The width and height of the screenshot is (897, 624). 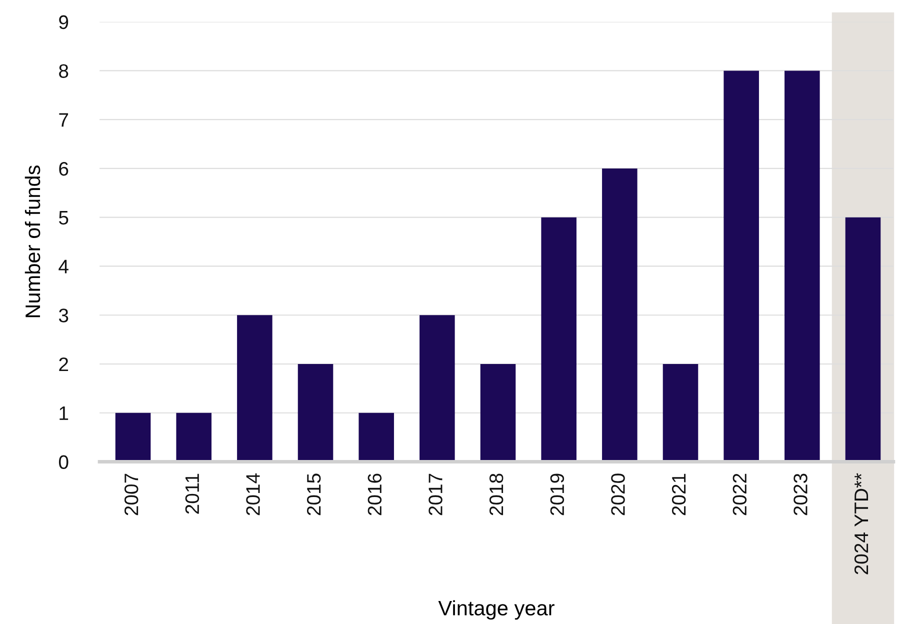 I want to click on x-tick-label: 2014, so click(x=253, y=494).